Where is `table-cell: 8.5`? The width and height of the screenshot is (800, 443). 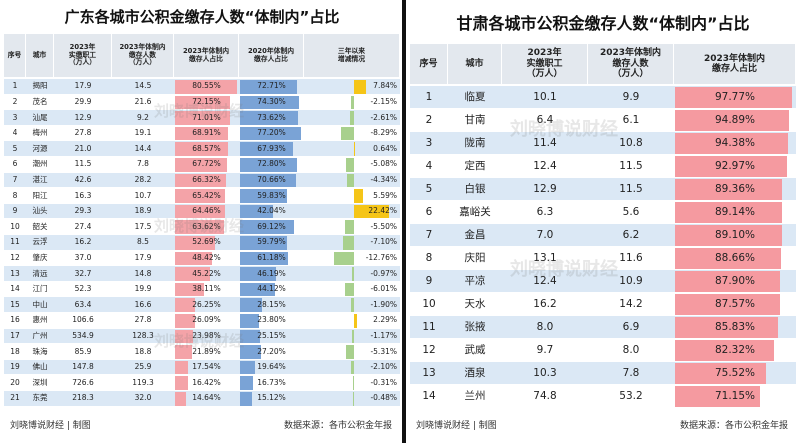
table-cell: 8.5 is located at coordinates (143, 242).